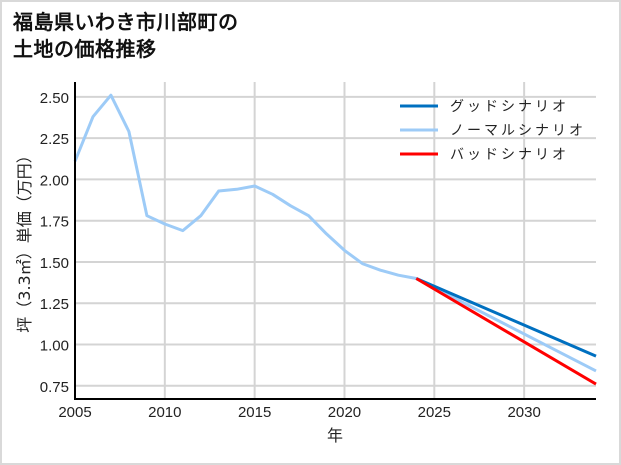  Describe the element at coordinates (523, 412) in the screenshot. I see `x-tick-label: 2030` at that location.